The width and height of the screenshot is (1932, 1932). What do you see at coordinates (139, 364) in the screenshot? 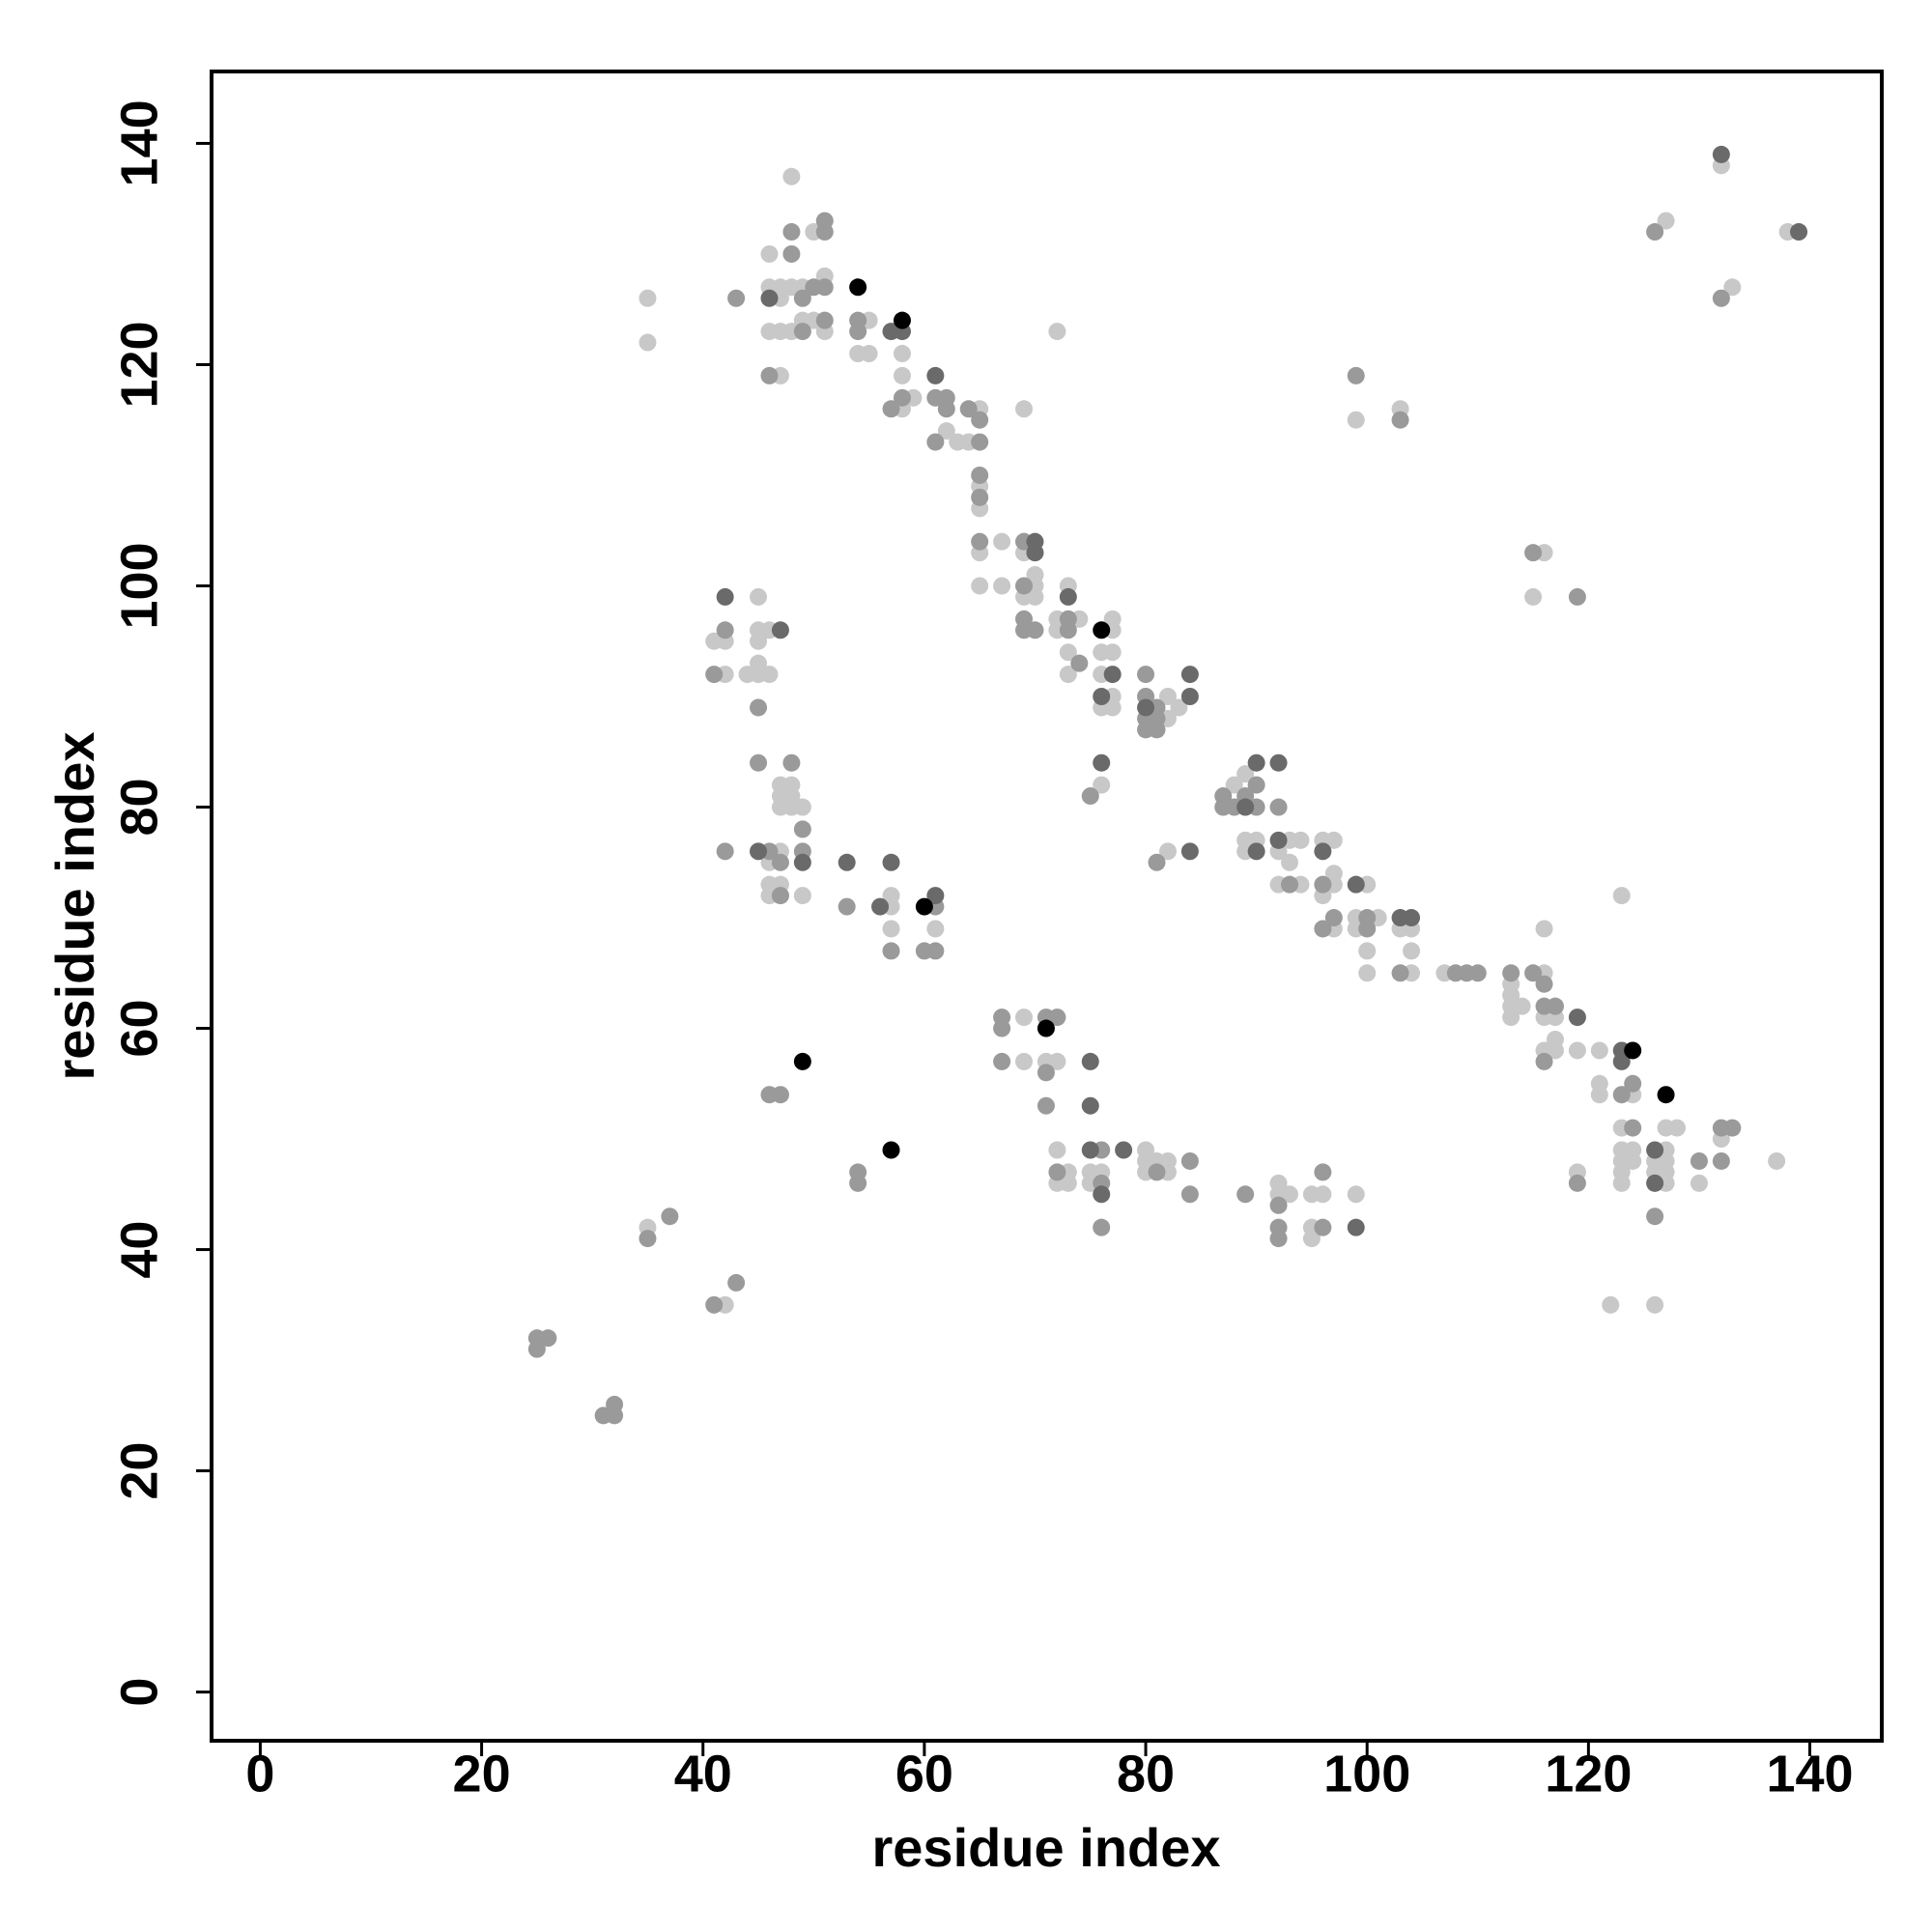
I see `y-tick-label: 120` at bounding box center [139, 364].